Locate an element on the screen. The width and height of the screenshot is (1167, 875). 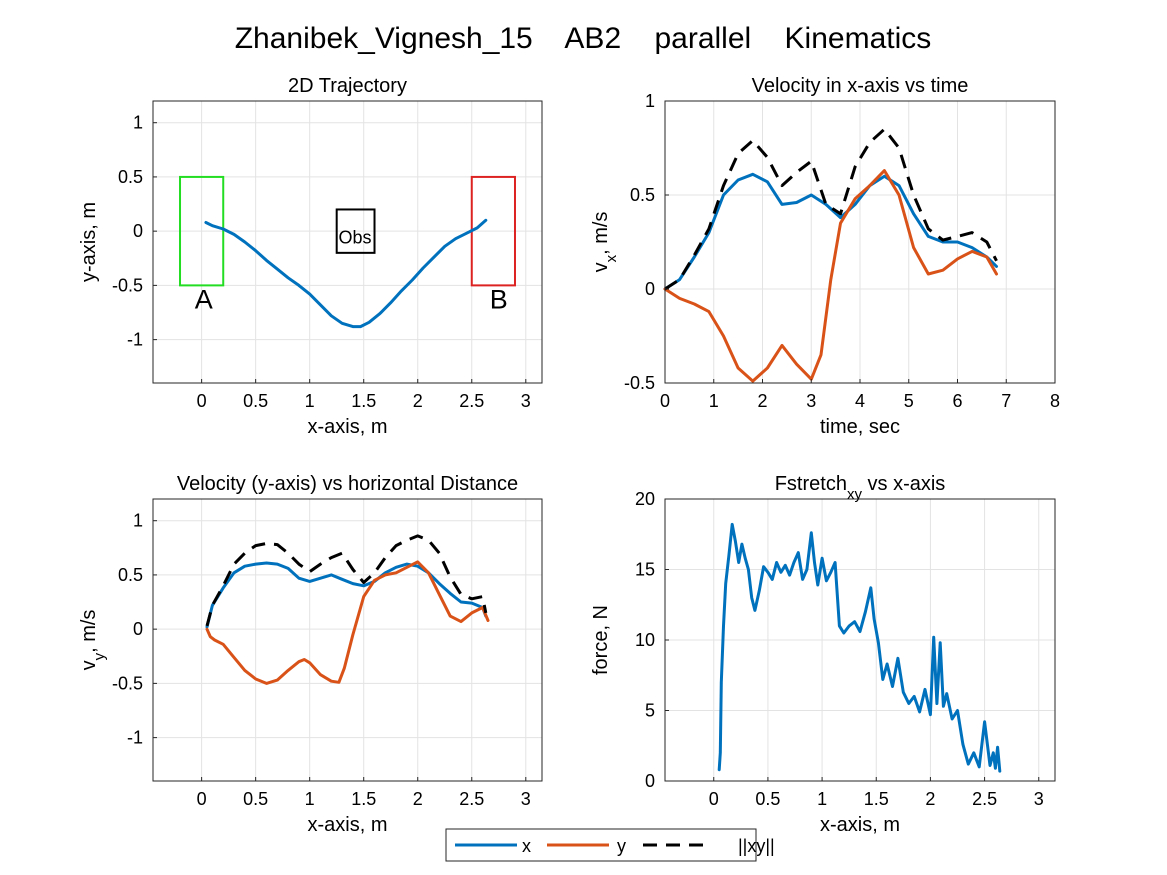
legend-label-3: ||xy|| is located at coordinates (756, 846).